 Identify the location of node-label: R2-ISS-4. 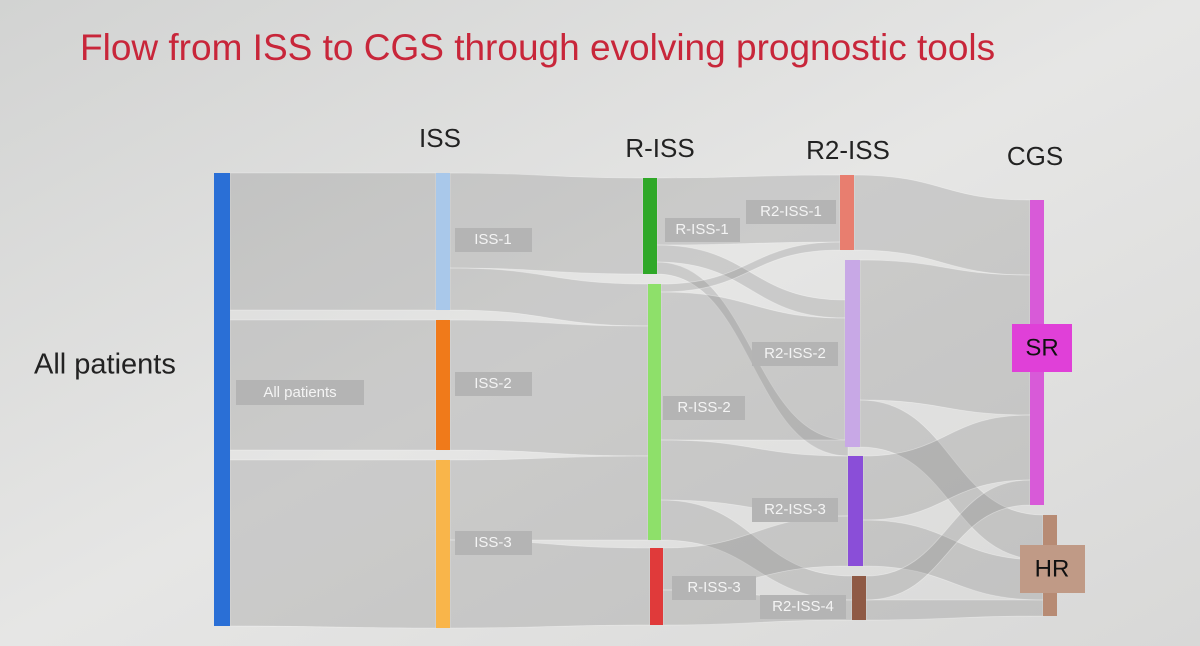
(803, 606).